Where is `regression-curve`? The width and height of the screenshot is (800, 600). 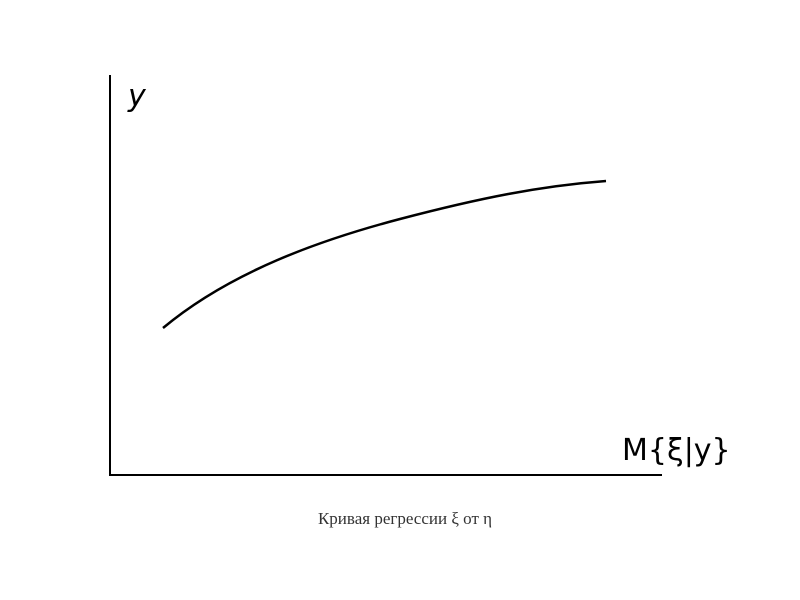 regression-curve is located at coordinates (384, 254).